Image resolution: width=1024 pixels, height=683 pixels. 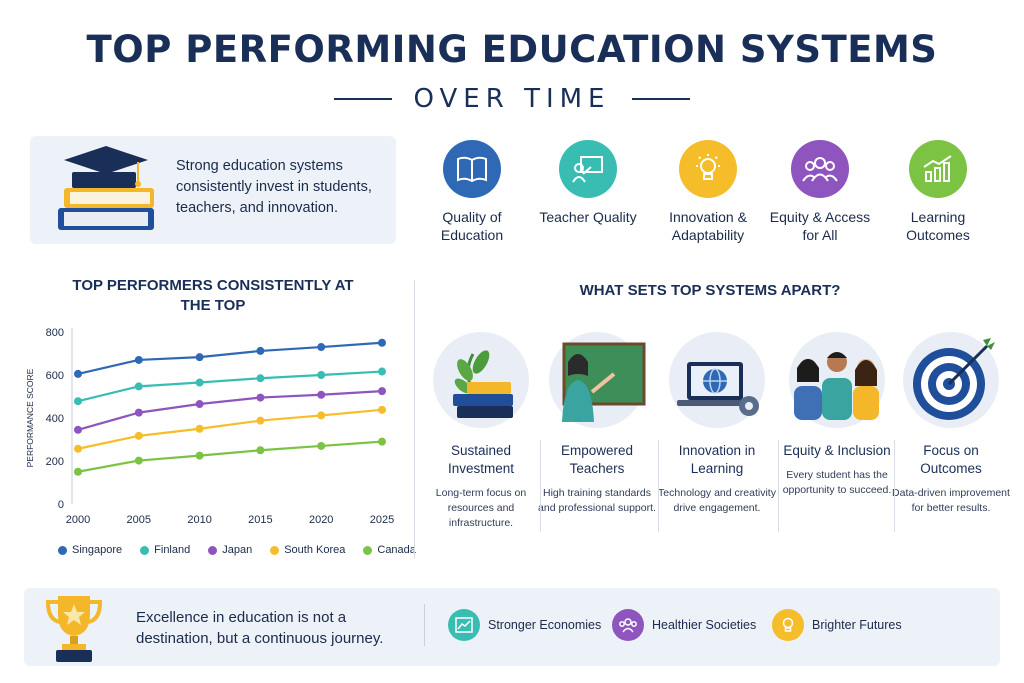 What do you see at coordinates (661, 99) in the screenshot?
I see `subtitle-rule-right` at bounding box center [661, 99].